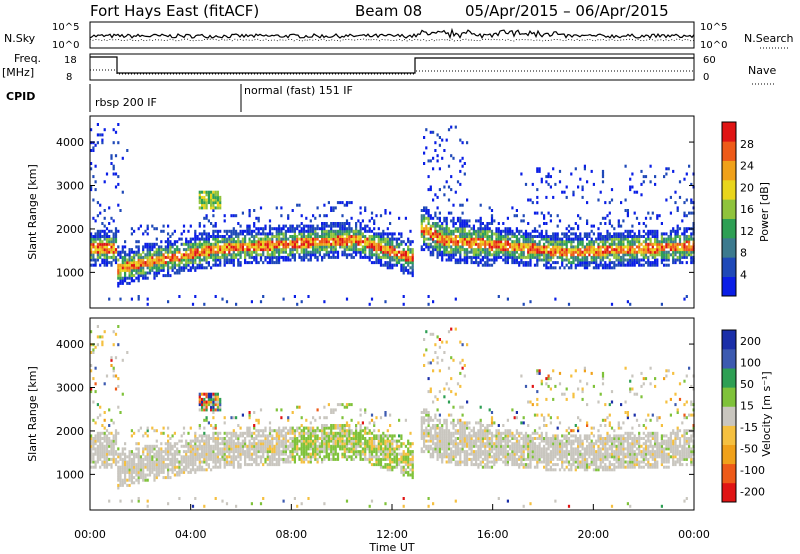 The height and width of the screenshot is (554, 800). I want to click on beam-title: Beam 08, so click(388, 11).